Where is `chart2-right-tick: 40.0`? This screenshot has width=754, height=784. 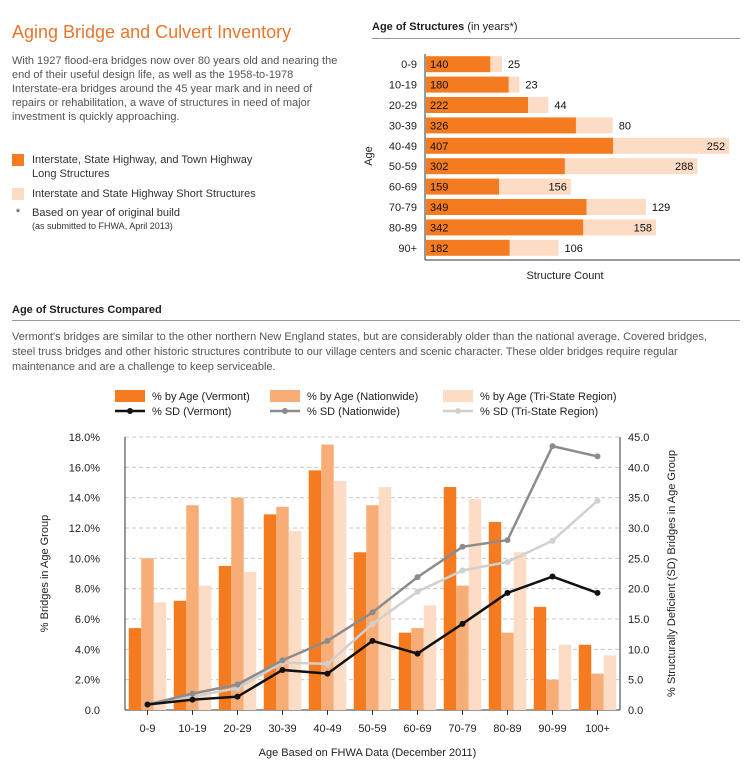
chart2-right-tick: 40.0 is located at coordinates (638, 468).